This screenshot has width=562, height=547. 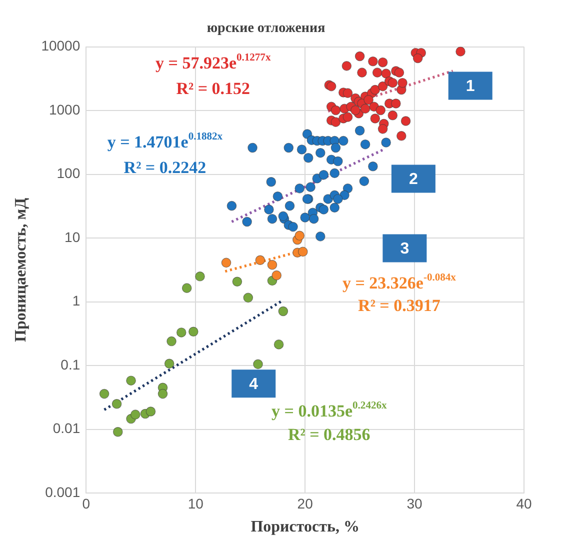 I want to click on x-tick-label: 20, so click(x=305, y=503).